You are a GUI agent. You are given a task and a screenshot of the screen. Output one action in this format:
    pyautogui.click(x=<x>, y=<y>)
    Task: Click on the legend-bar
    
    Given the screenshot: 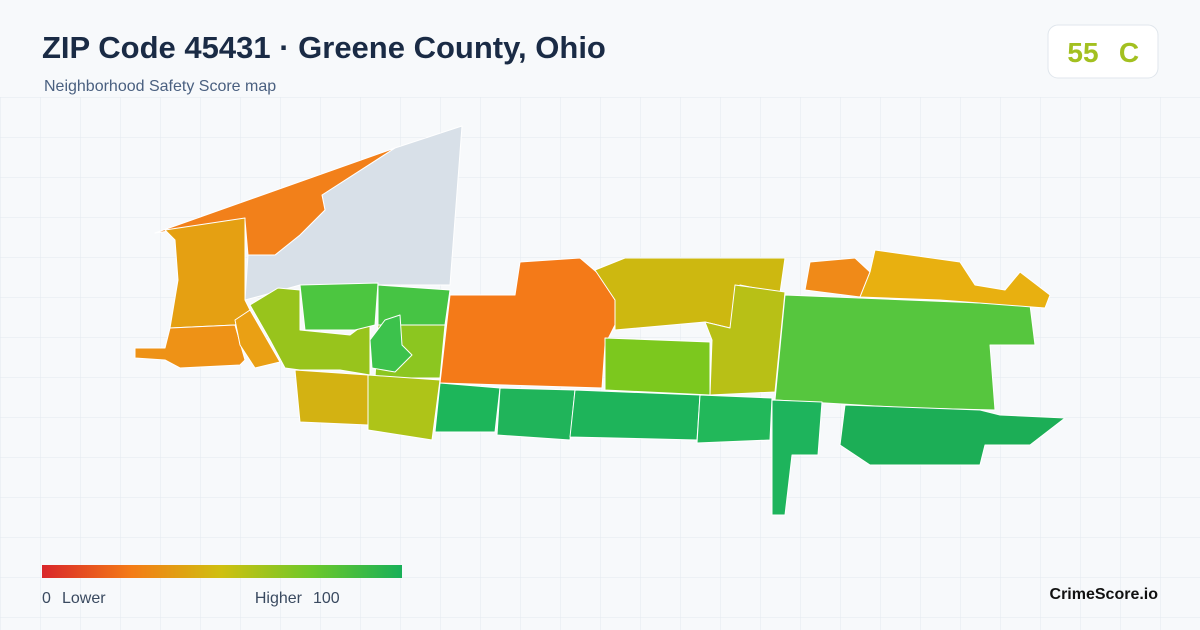 What is the action you would take?
    pyautogui.click(x=222, y=571)
    